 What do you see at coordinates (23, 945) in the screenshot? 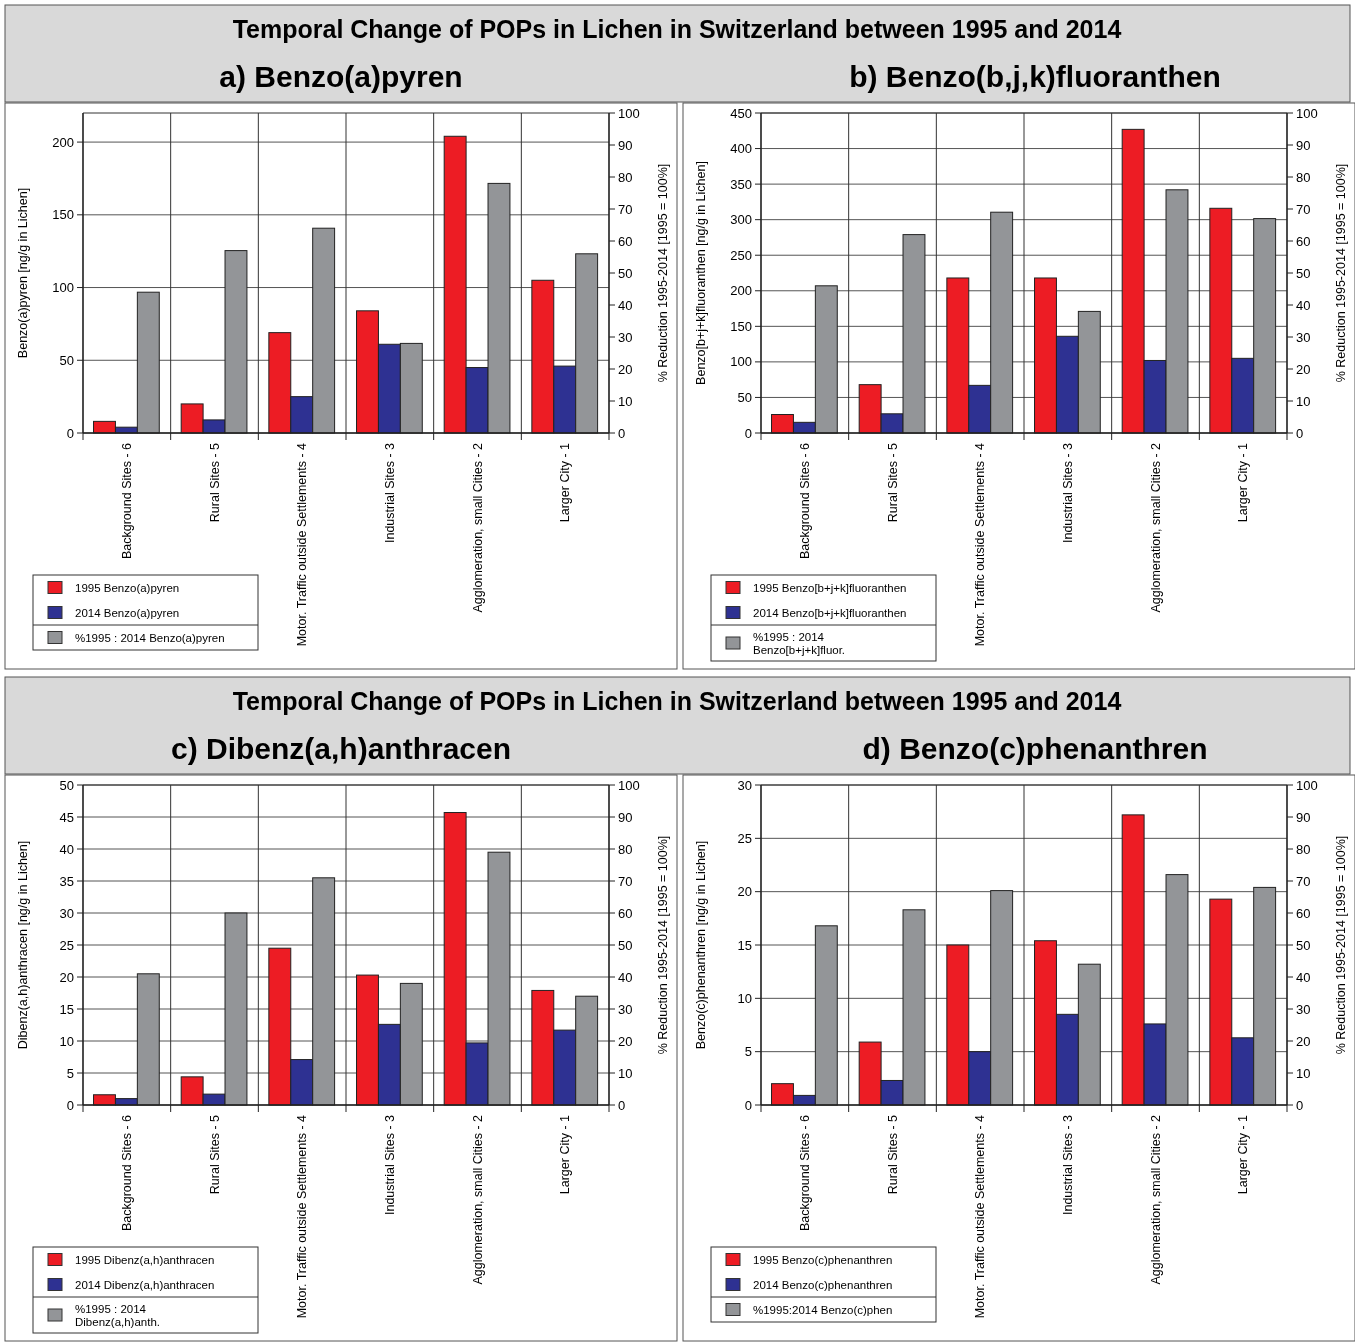
I see `y-axis-title: Dibenz(a,h)anthracen [ng/g in Lichen]` at bounding box center [23, 945].